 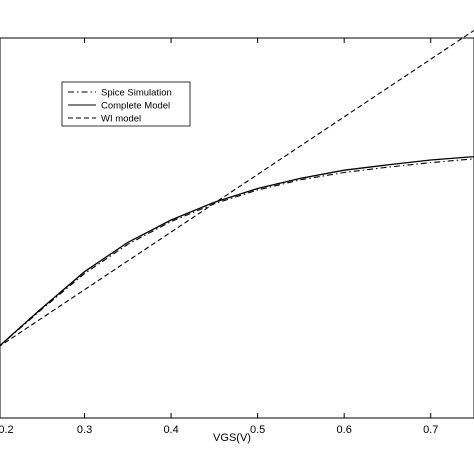 I want to click on legend-box, so click(x=126, y=104).